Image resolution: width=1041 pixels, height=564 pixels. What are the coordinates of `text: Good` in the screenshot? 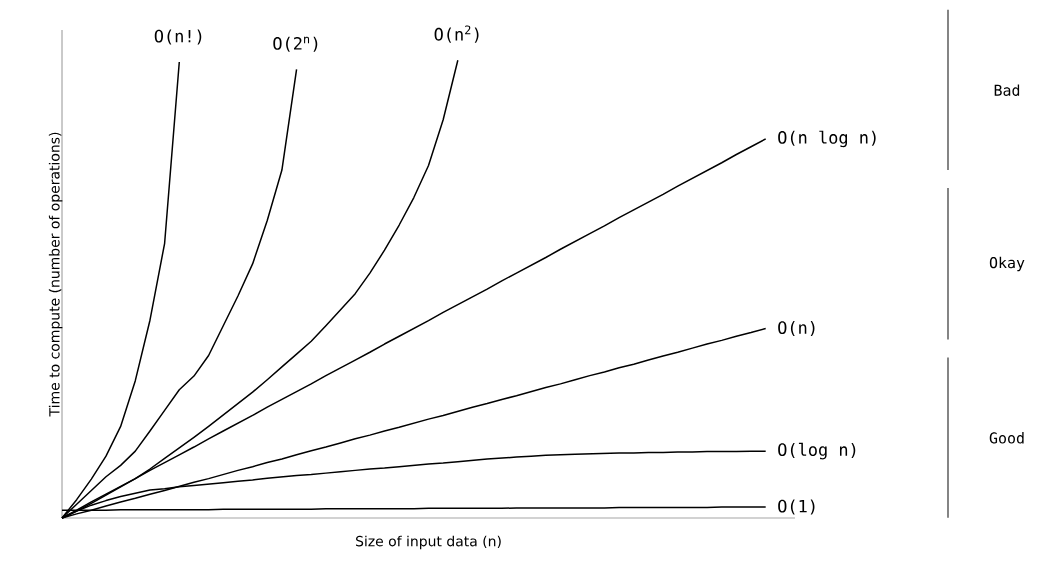 It's located at (1006, 438).